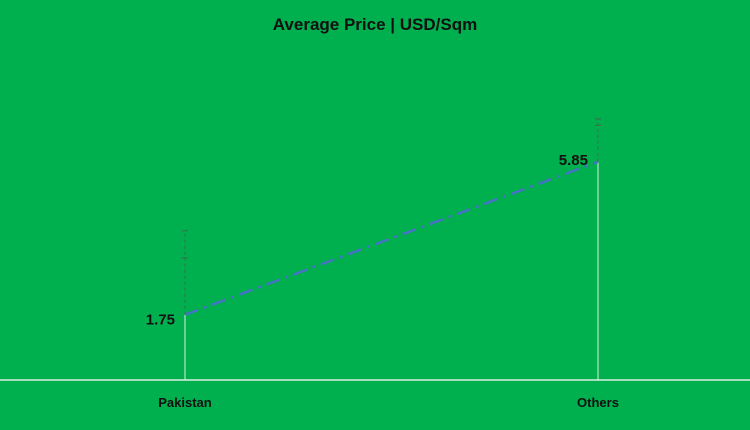  I want to click on chart-title: Average Price | USD/Sqm, so click(375, 24).